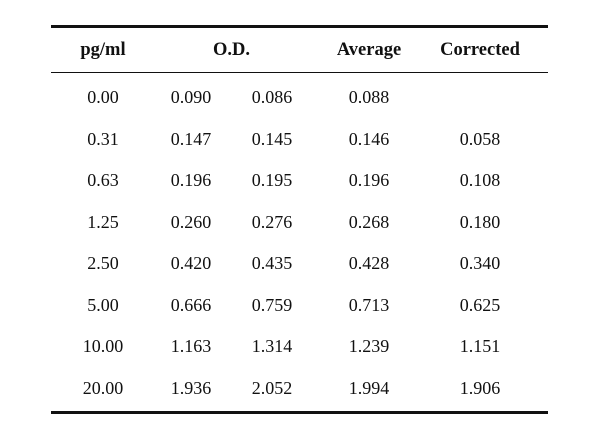  I want to click on cell-od-replicate-2: 0.276, so click(272, 221).